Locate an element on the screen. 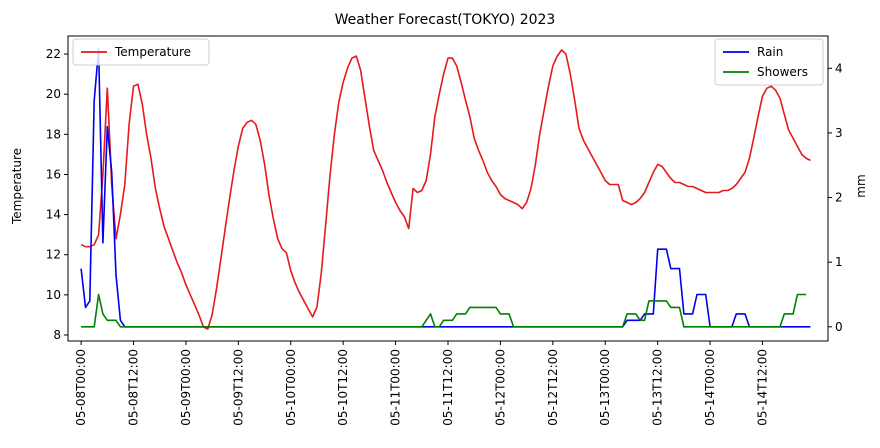 The height and width of the screenshot is (448, 880). legend-rain-showers: Rain Showers is located at coordinates (769, 62).